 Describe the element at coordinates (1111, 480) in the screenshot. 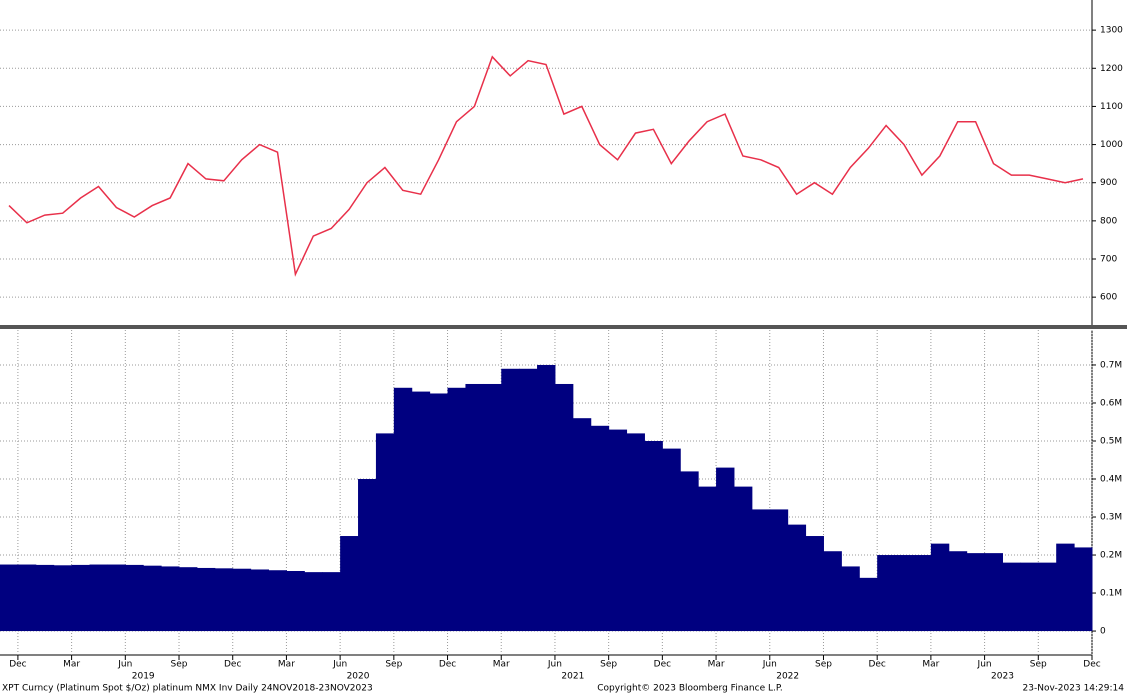

I see `y-tick-label: 0.4M` at that location.